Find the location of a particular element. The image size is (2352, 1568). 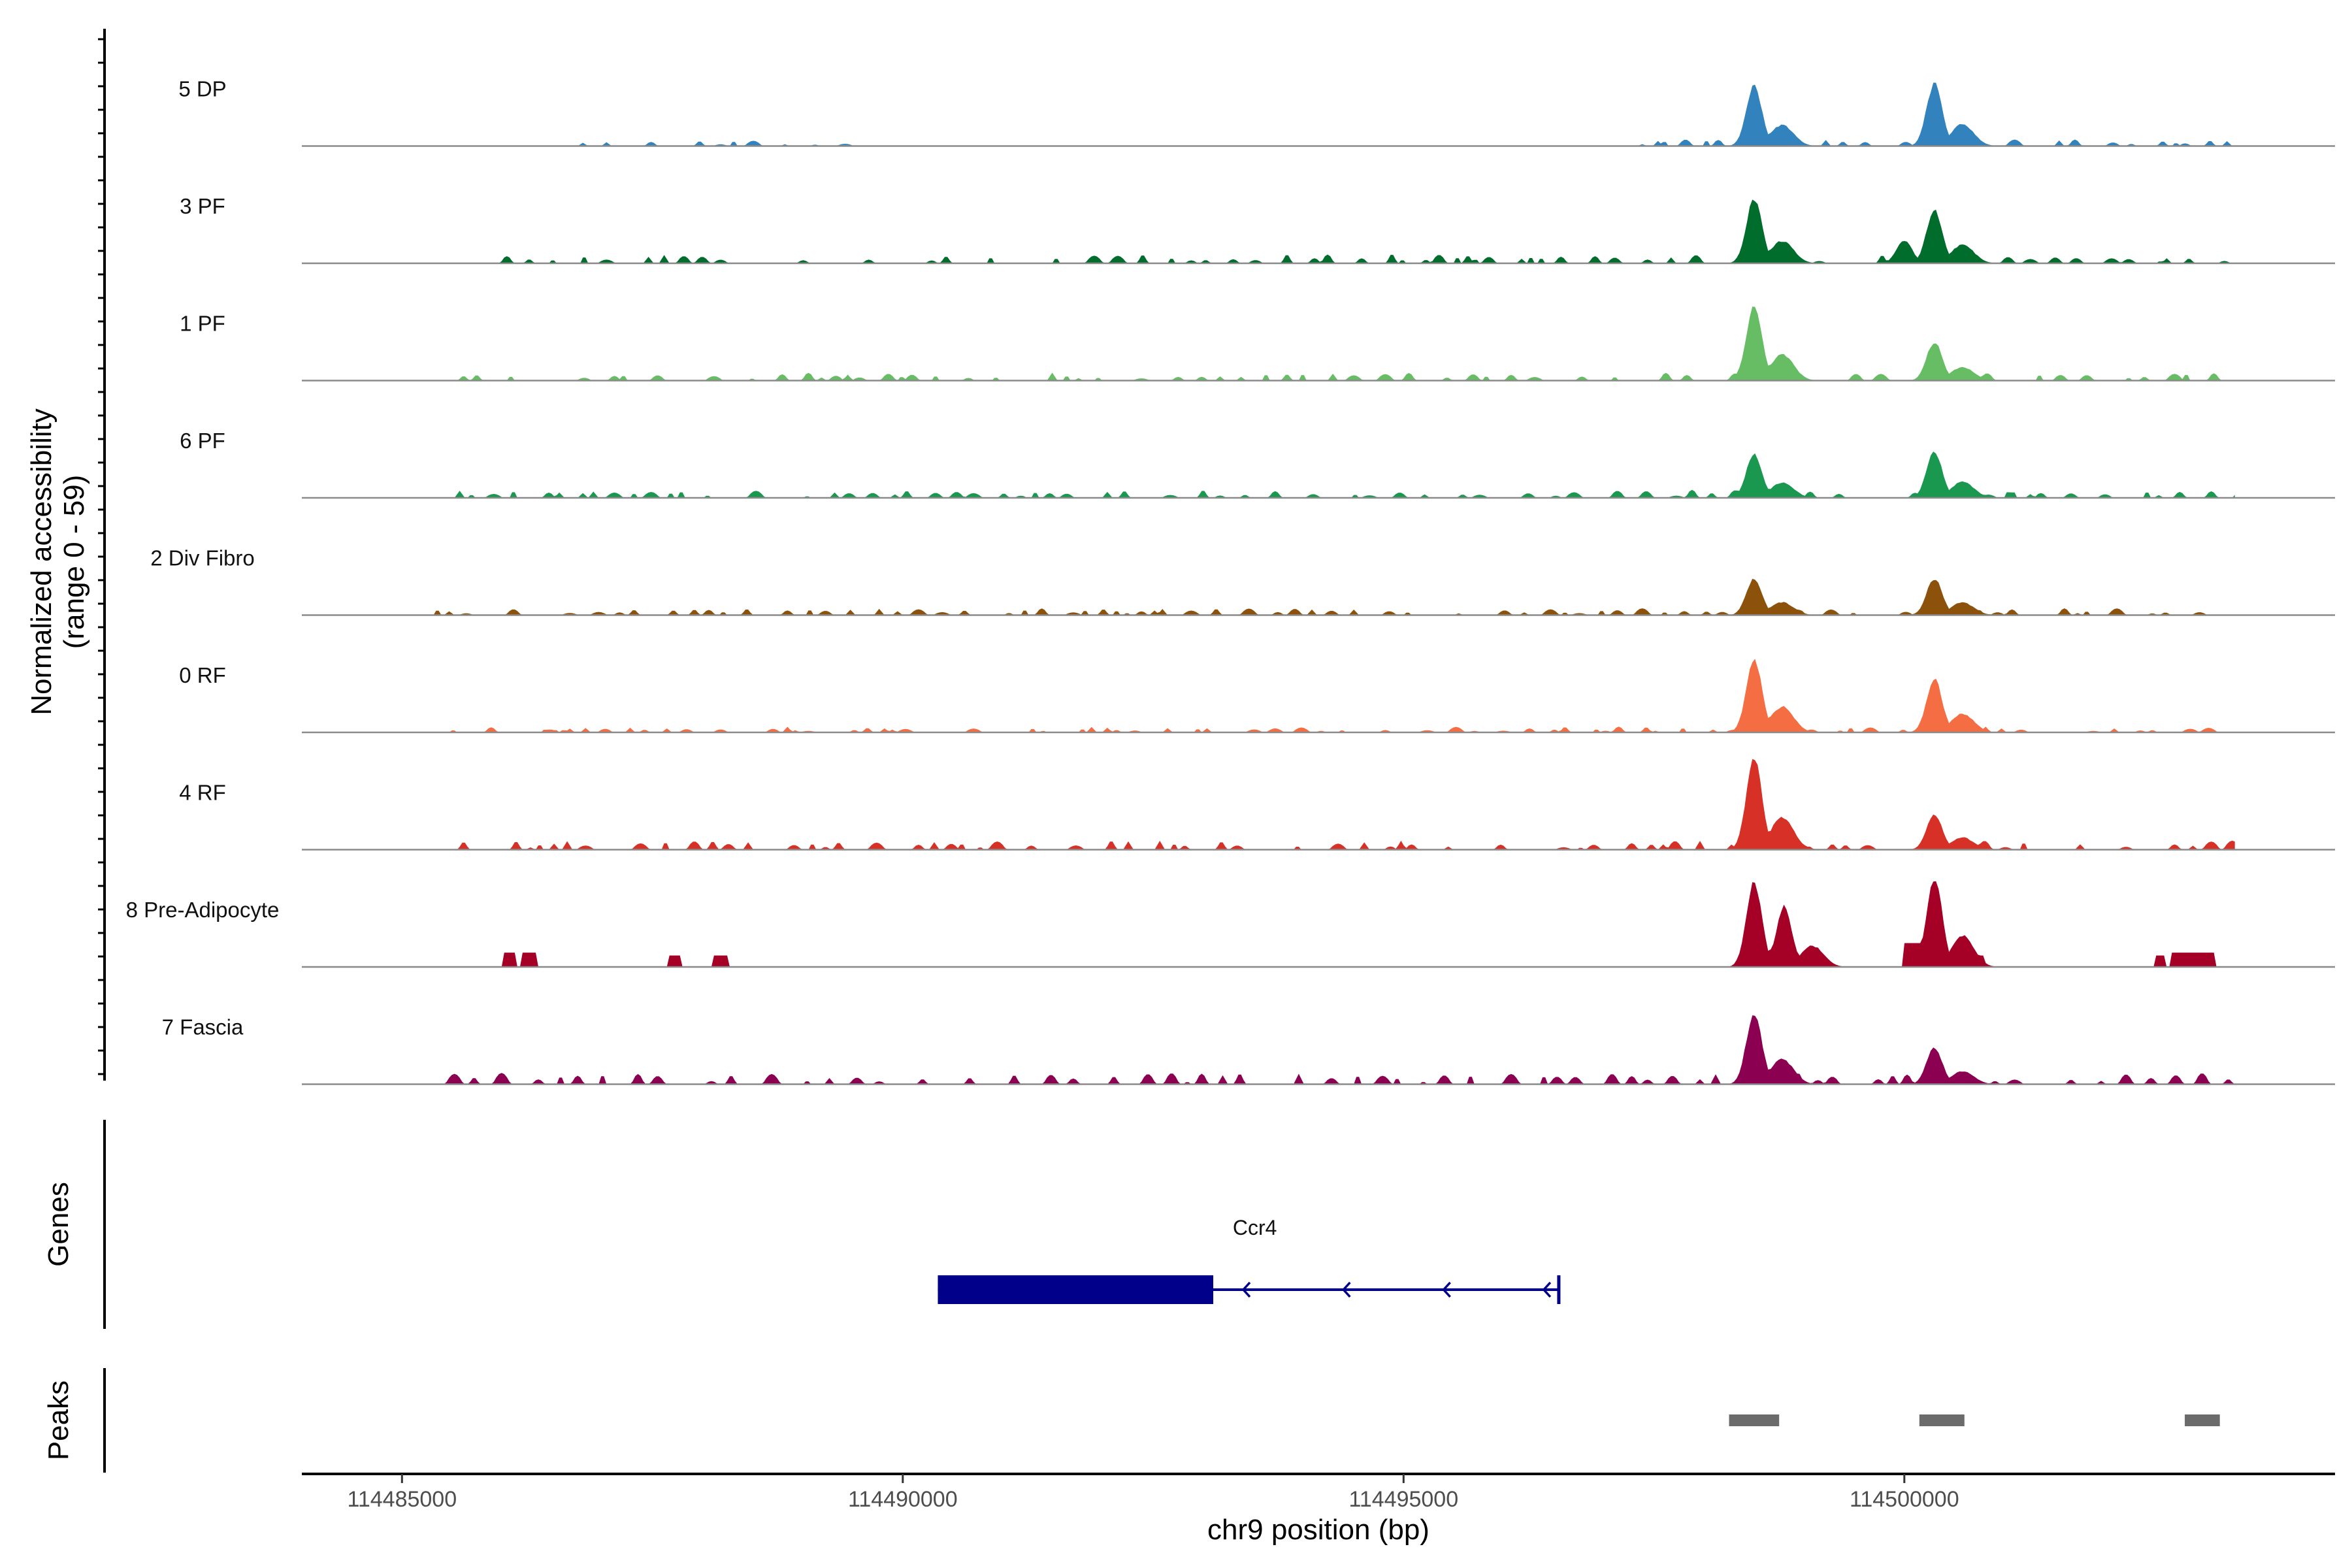

track-1: 5 DP is located at coordinates (1256, 112).